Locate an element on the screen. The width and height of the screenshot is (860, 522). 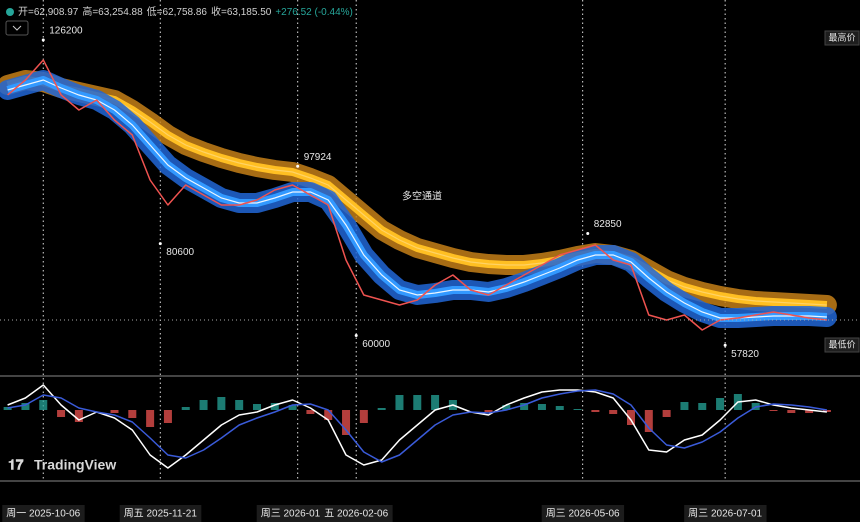
high-label-box is located at coordinates (842, 38).